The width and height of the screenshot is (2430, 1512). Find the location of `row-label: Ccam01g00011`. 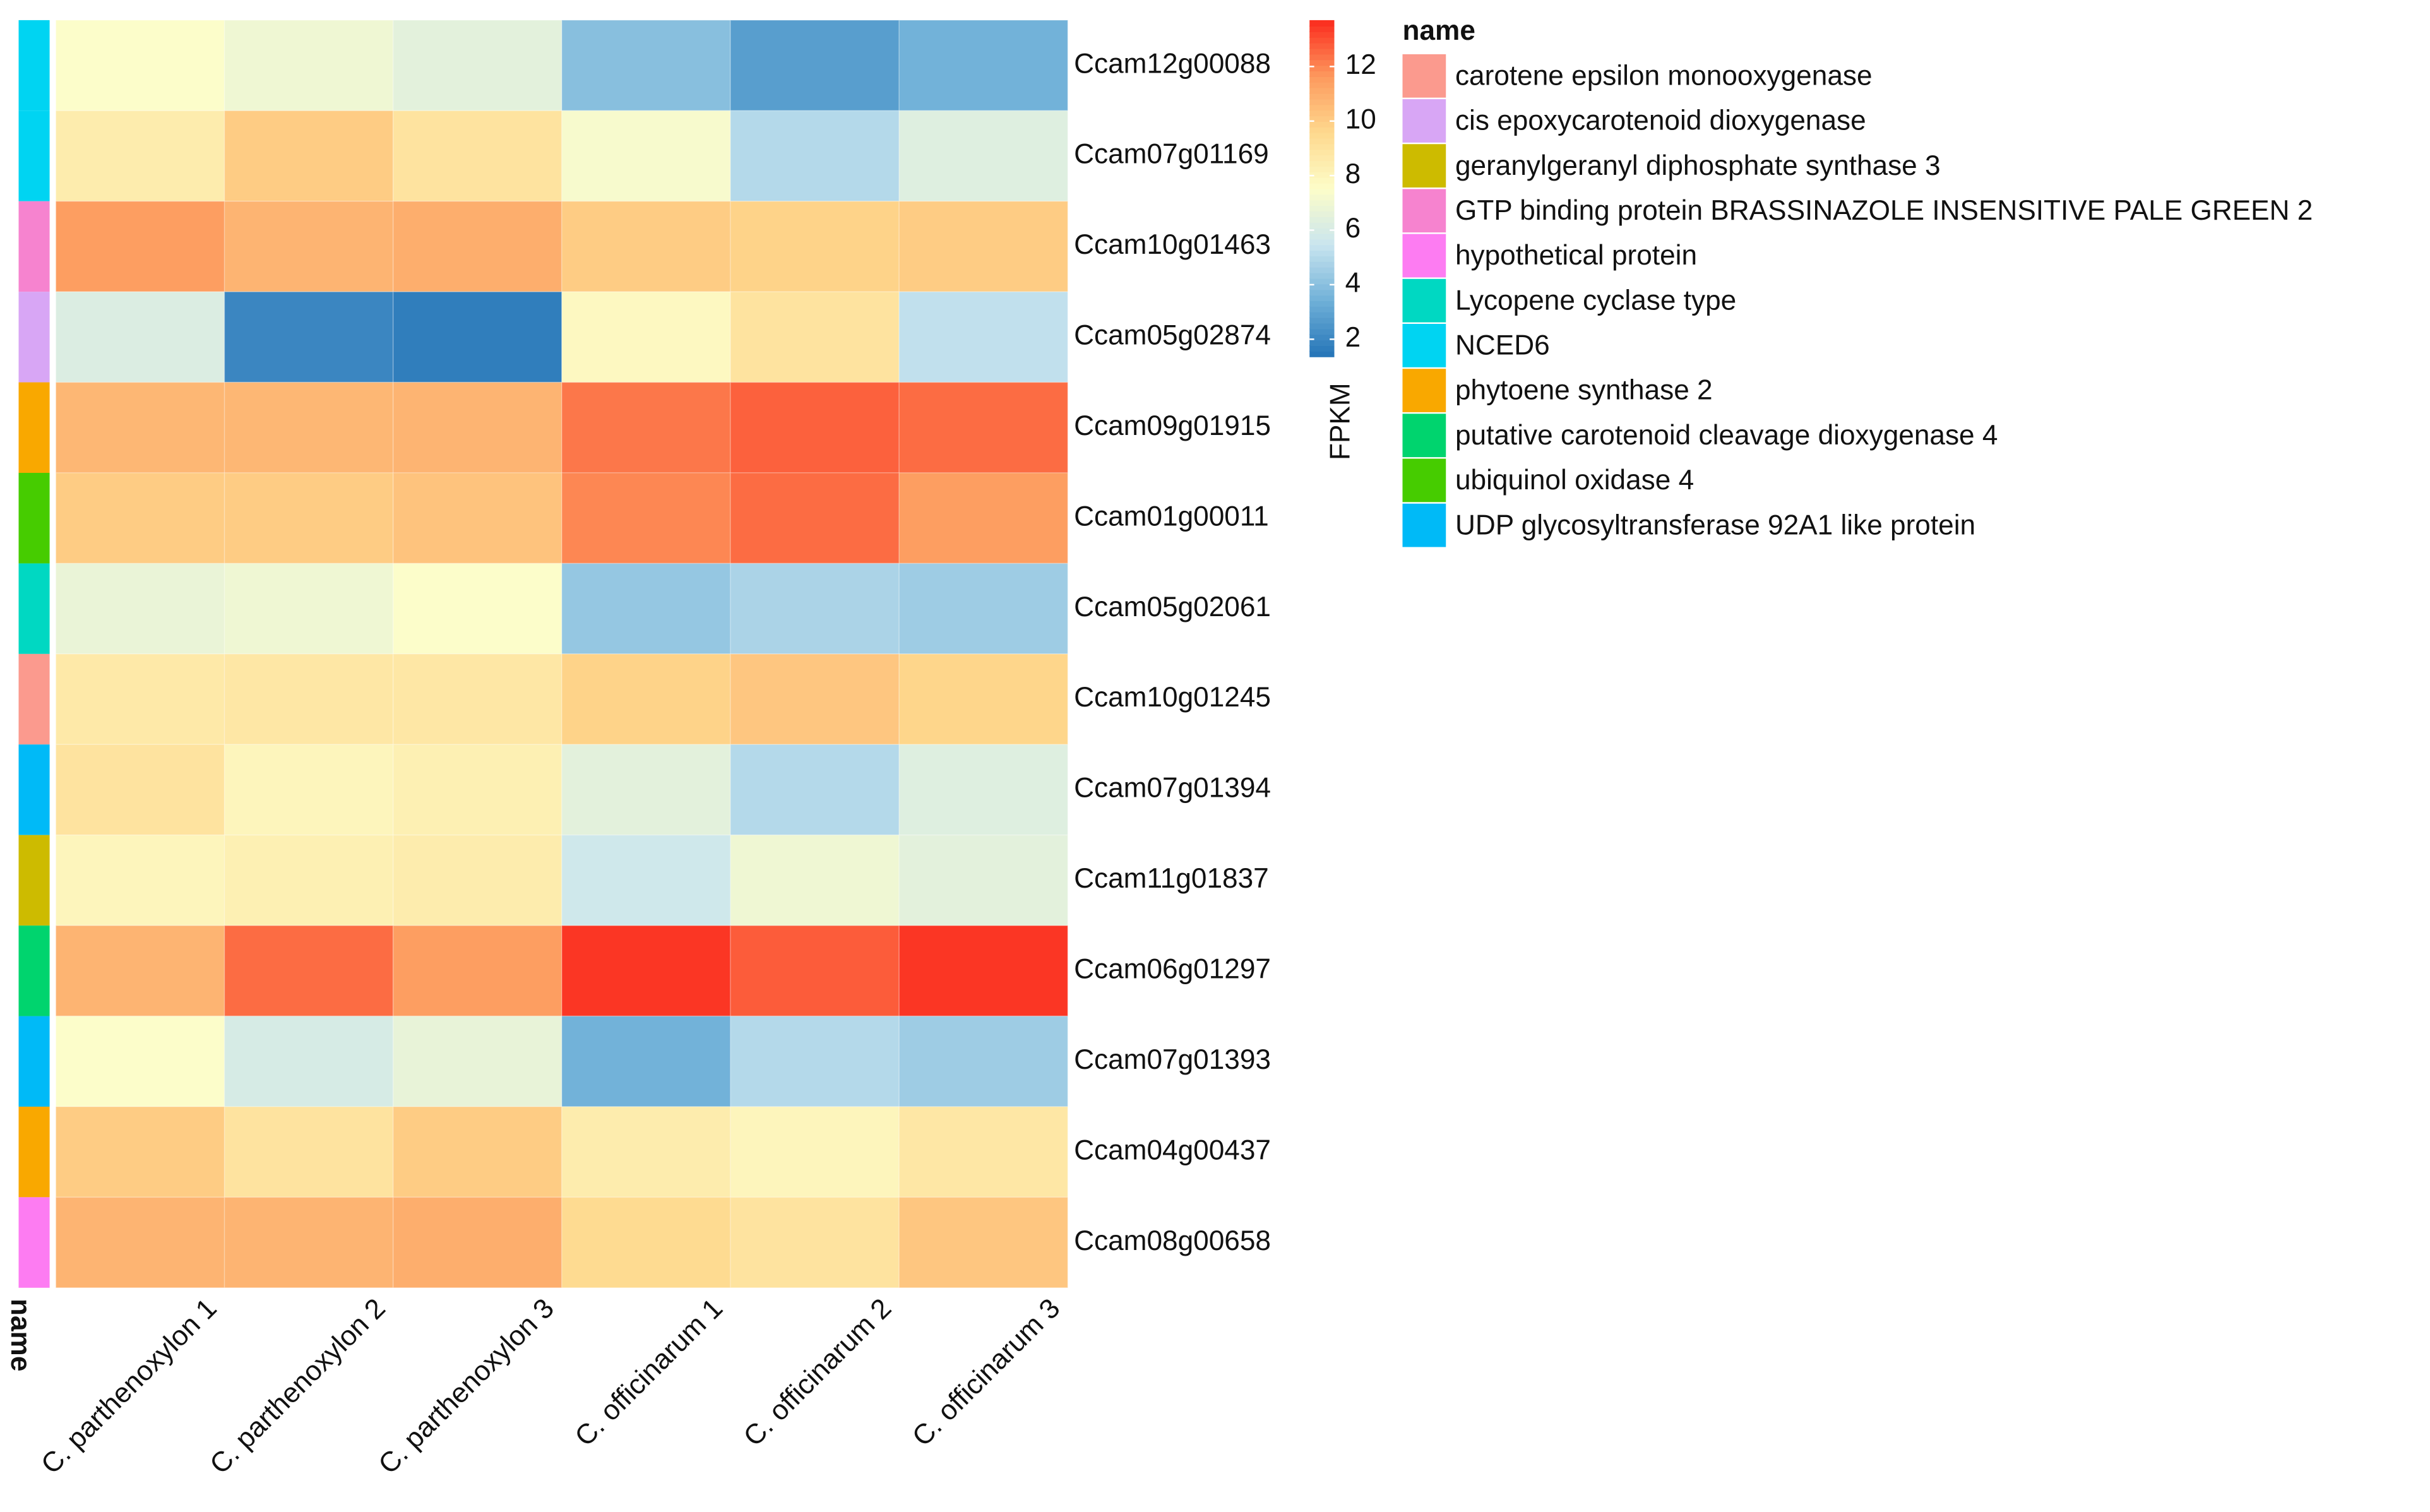

row-label: Ccam01g00011 is located at coordinates (1171, 516).